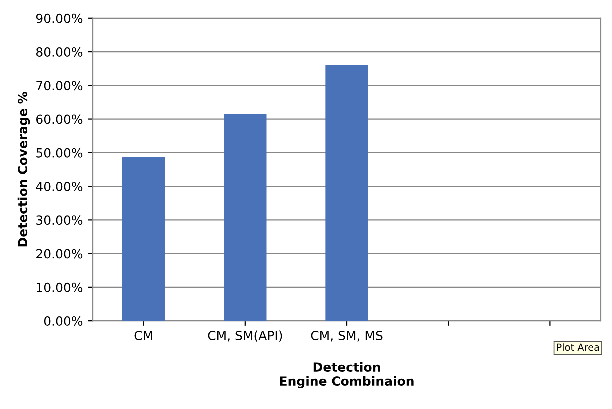  I want to click on x-tick-label: CM, so click(143, 335).